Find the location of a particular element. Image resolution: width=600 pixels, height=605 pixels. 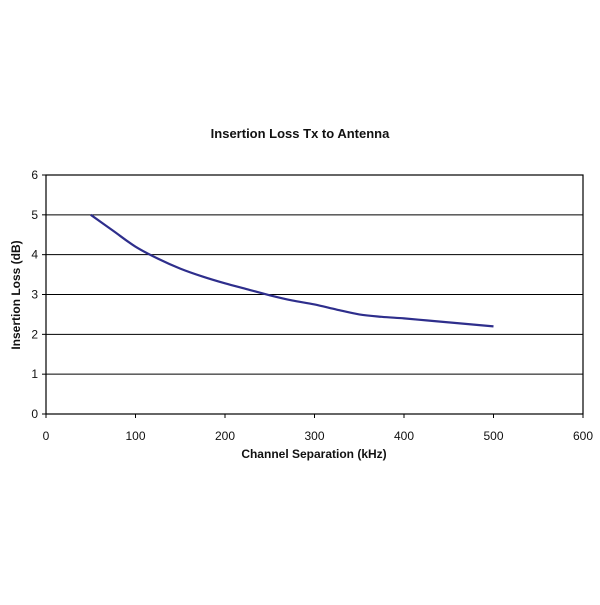

series-layer is located at coordinates (292, 270).